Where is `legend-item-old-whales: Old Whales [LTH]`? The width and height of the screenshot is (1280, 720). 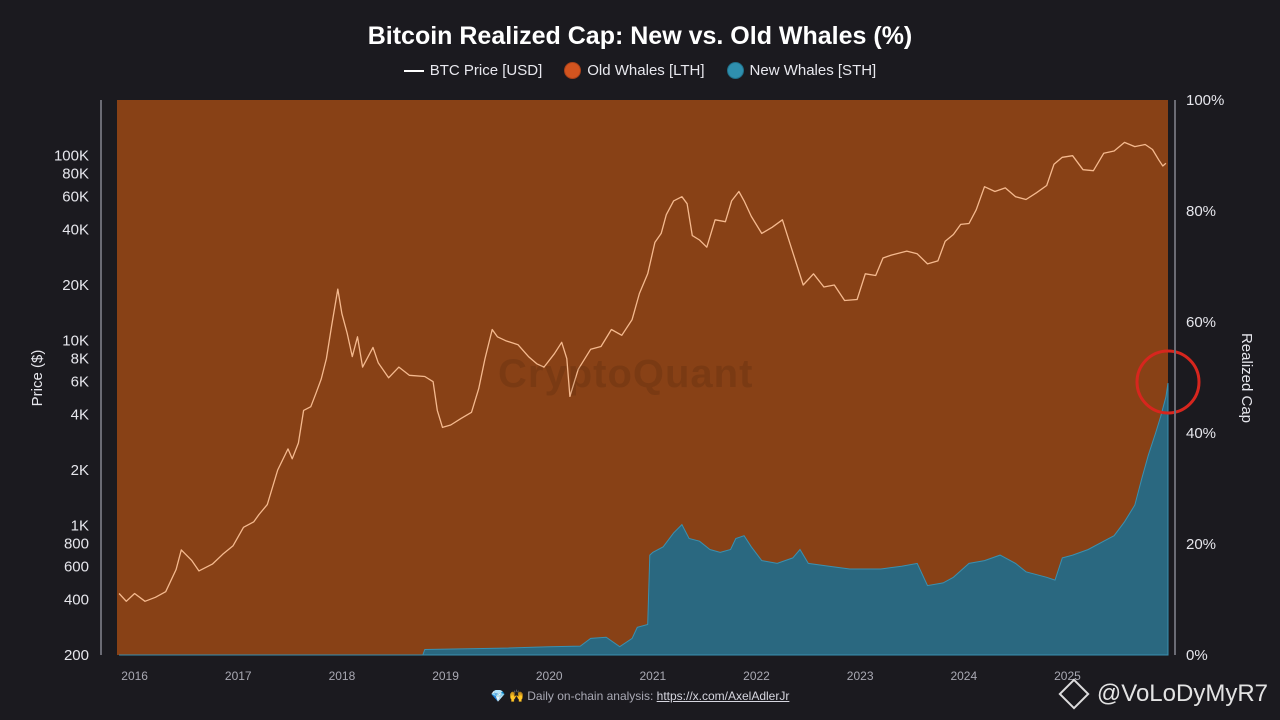
legend-item-old-whales: Old Whales [LTH] is located at coordinates (634, 70).